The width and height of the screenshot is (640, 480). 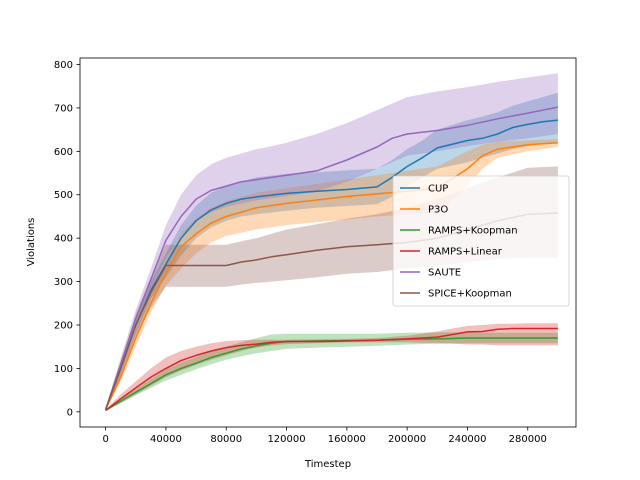 I want to click on x-axis-label: Timestep, so click(x=327, y=464).